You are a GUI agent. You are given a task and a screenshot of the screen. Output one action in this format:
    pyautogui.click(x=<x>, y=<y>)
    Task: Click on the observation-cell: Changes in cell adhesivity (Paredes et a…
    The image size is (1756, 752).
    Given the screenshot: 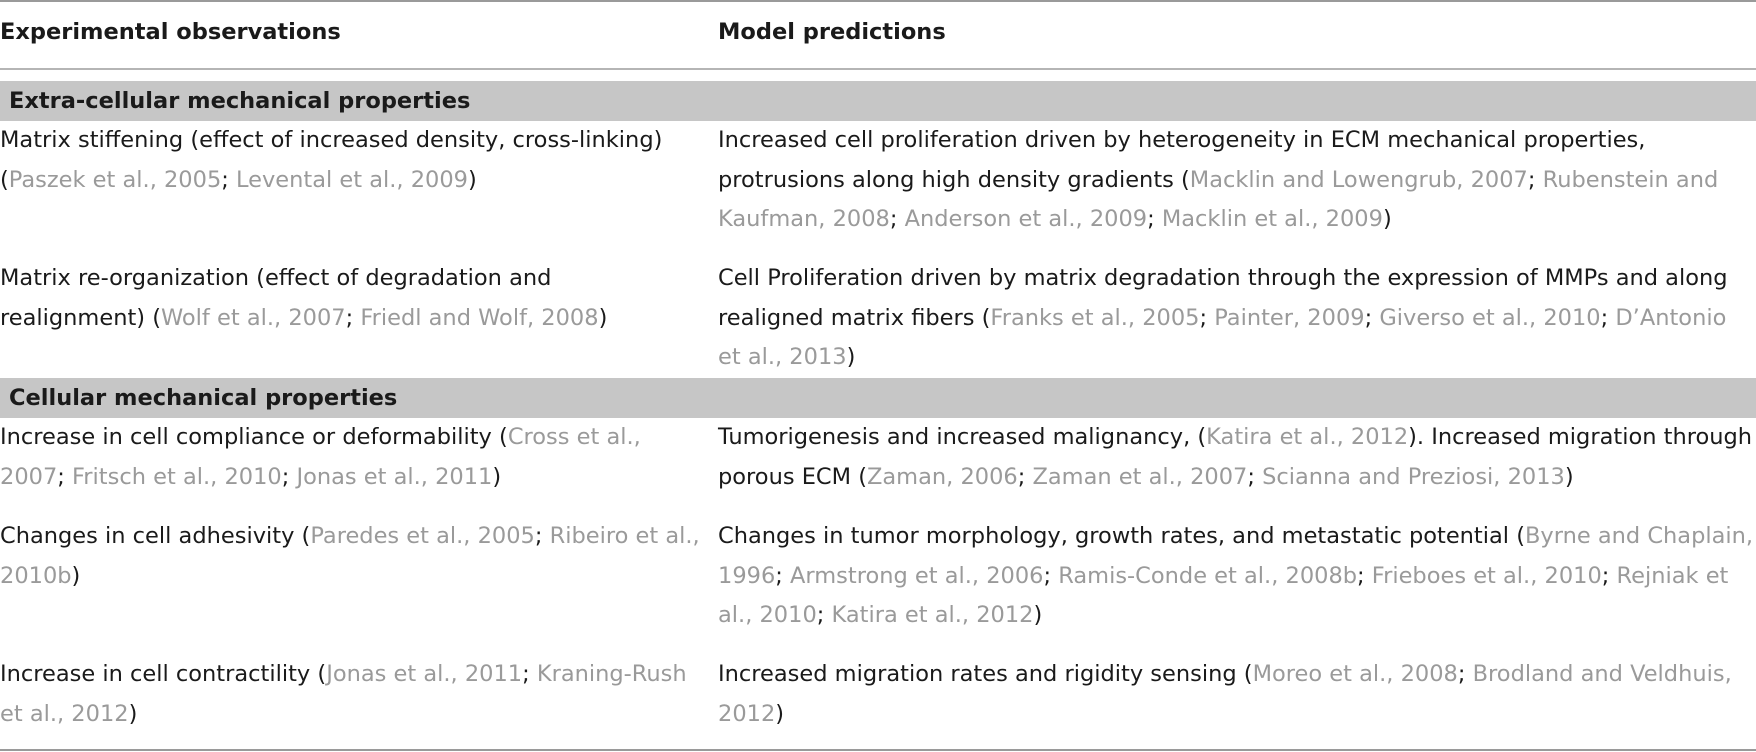 What is the action you would take?
    pyautogui.click(x=350, y=556)
    